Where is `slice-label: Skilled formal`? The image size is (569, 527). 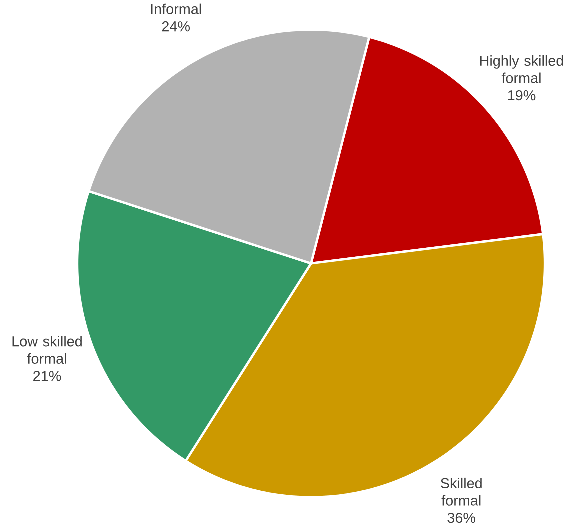
slice-label: Skilled formal is located at coordinates (461, 492).